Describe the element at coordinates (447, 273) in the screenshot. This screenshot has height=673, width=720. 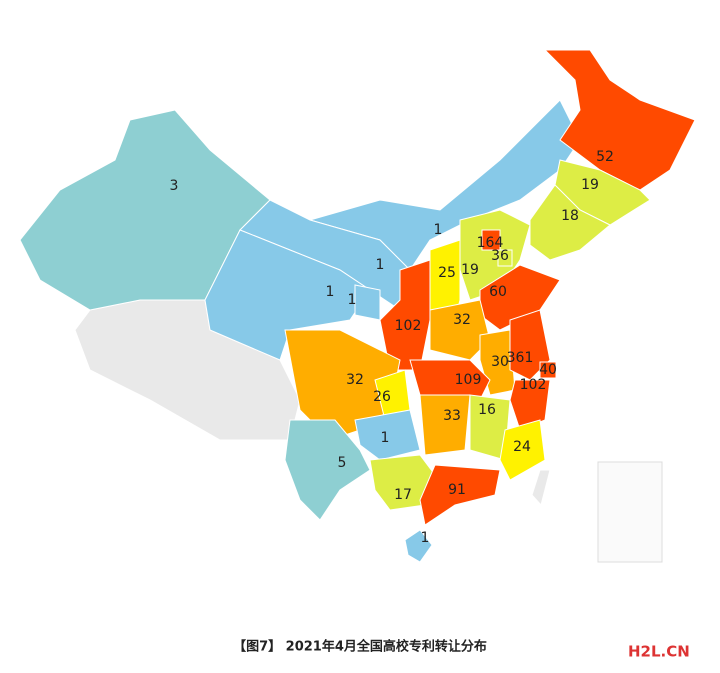
I see `region-value-label: 25` at that location.